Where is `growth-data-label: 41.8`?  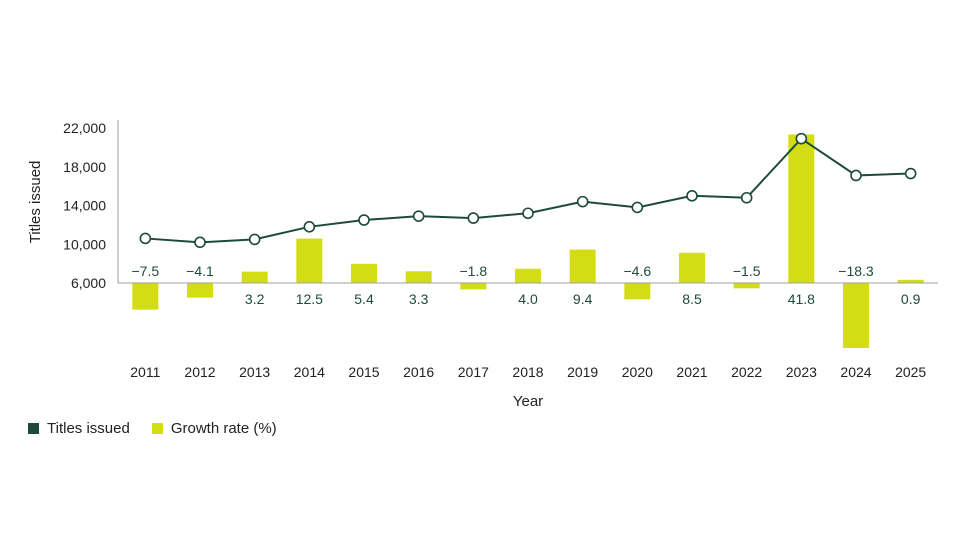
growth-data-label: 41.8 is located at coordinates (801, 299).